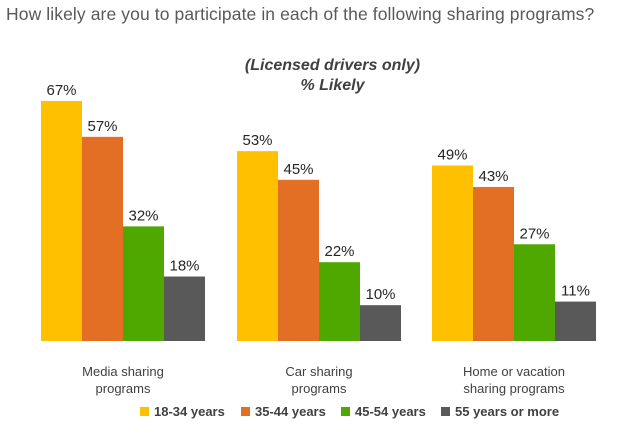 This screenshot has height=429, width=635. I want to click on legend-label-45-54: 45-54 years, so click(390, 411).